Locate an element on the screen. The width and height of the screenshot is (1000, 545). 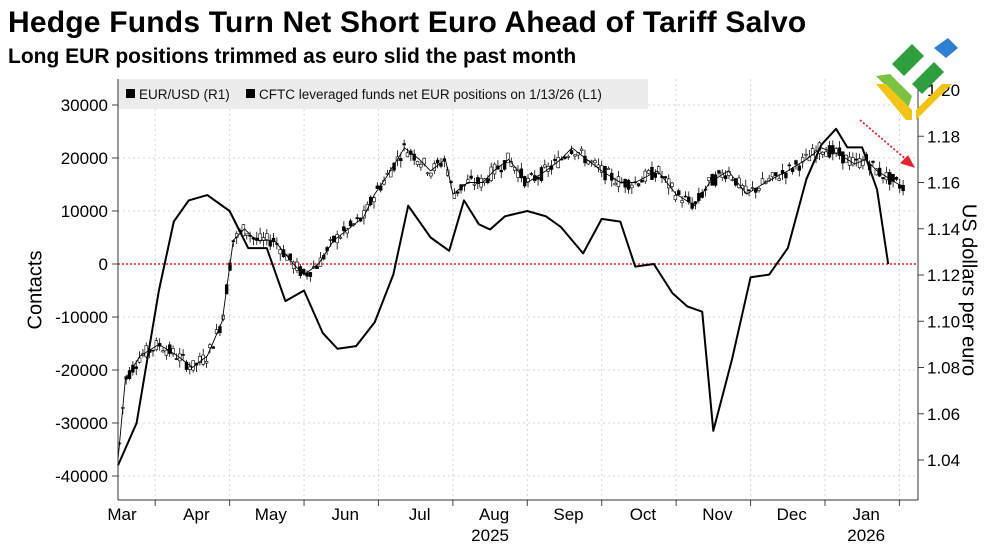
y-right-tick-label: 1.08 is located at coordinates (943, 368).